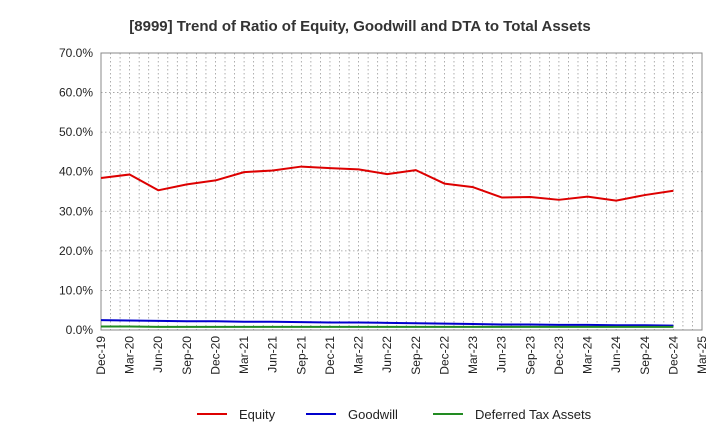  What do you see at coordinates (373, 414) in the screenshot?
I see `legend-label: Goodwill` at bounding box center [373, 414].